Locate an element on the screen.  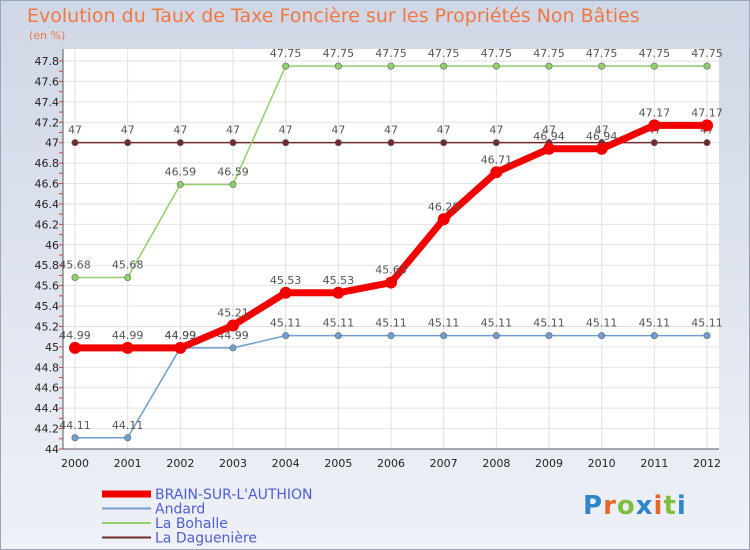
x-tick-label: 2006 is located at coordinates (391, 463).